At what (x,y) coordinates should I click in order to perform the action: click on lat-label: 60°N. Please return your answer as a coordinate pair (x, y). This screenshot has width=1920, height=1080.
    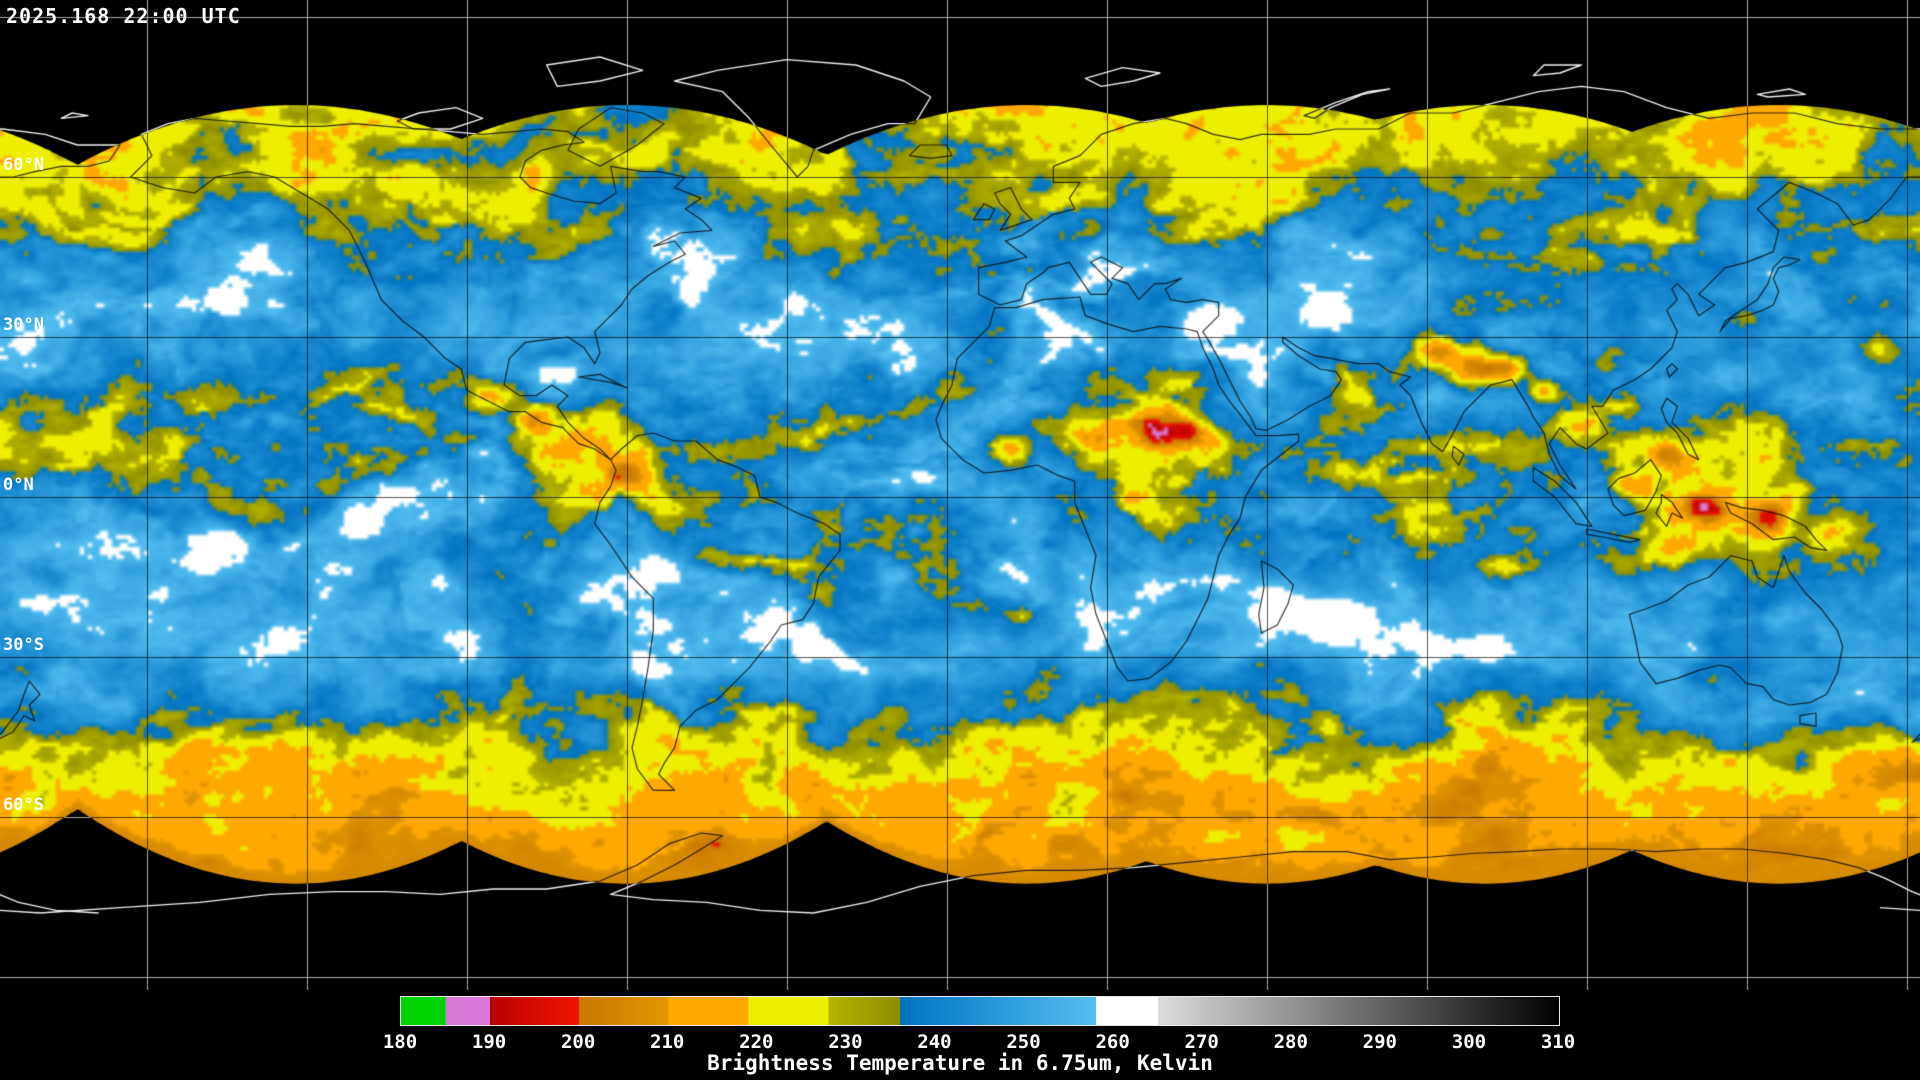
    Looking at the image, I should click on (23, 165).